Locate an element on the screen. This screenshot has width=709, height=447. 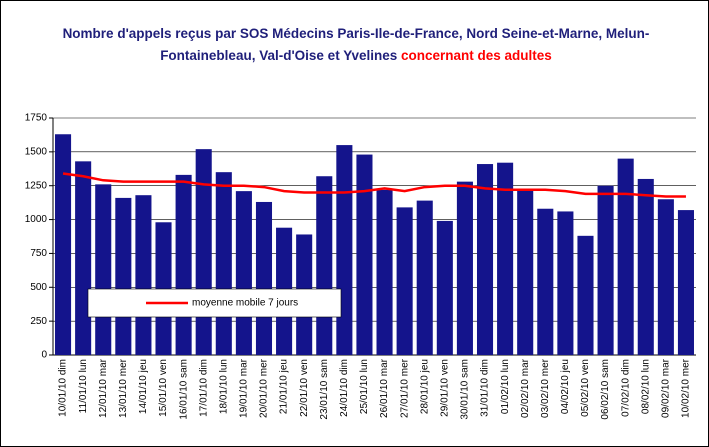
x-tick-label: 11/01/10 lun is located at coordinates (83, 386).